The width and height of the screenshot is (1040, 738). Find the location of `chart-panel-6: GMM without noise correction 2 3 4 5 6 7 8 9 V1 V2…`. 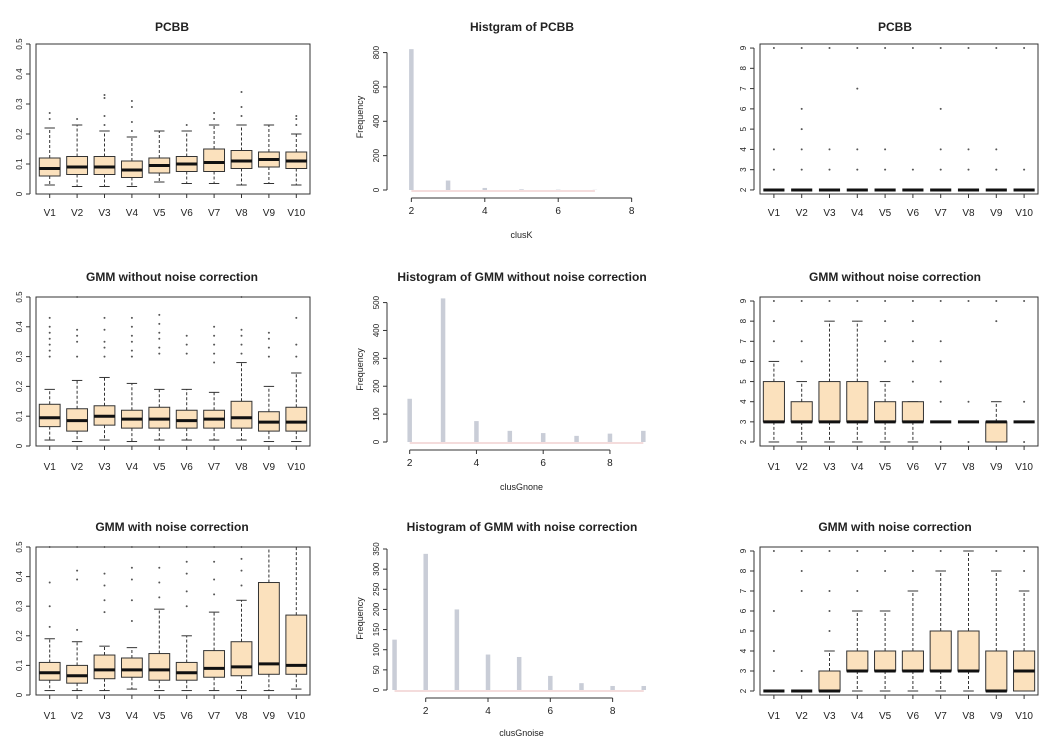

chart-panel-6: GMM without noise correction 2 3 4 5 6 7 8 9 V1 V2… is located at coordinates (889, 371).